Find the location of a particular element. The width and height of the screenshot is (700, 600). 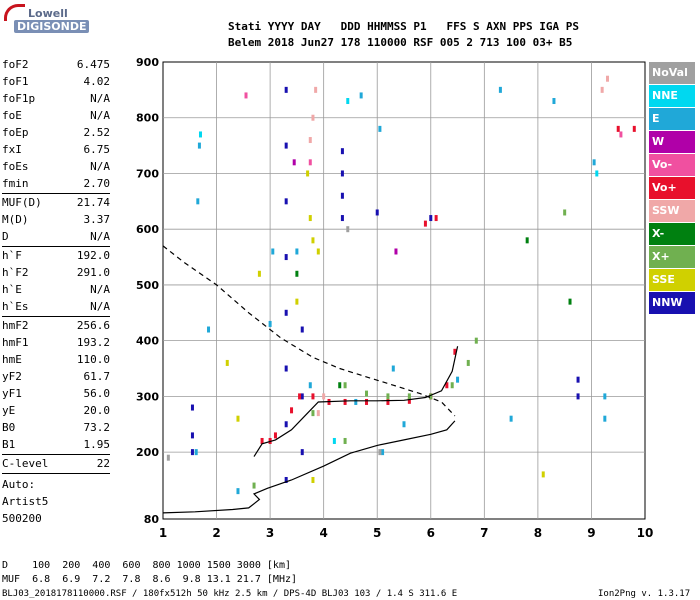

x-tick-label: 5 is located at coordinates (377, 533).